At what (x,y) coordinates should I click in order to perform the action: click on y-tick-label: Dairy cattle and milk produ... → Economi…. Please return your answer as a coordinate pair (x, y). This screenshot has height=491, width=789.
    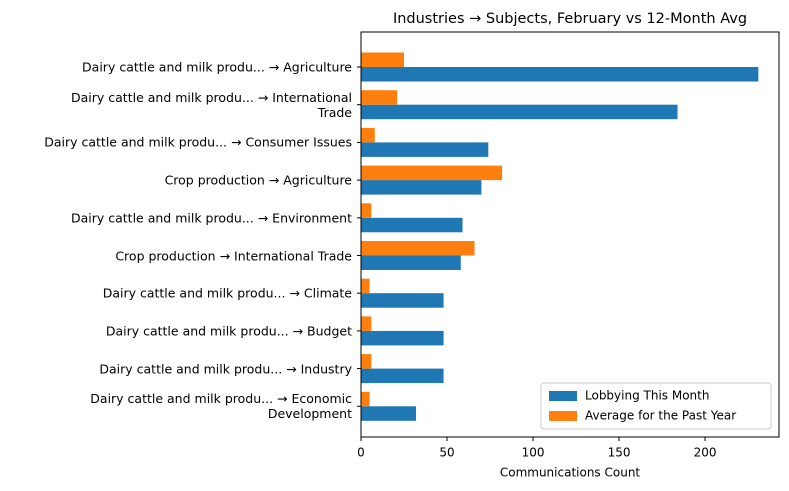
    Looking at the image, I should click on (221, 406).